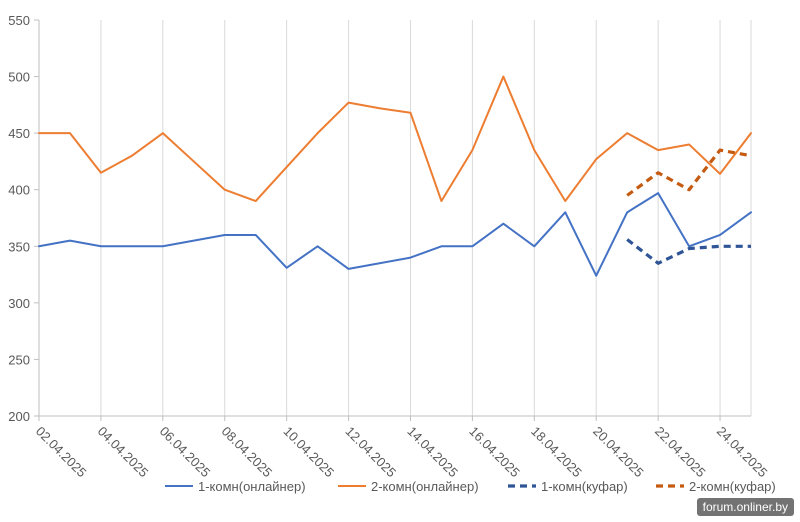 This screenshot has width=800, height=522. Describe the element at coordinates (19, 190) in the screenshot. I see `y-tick-label: 400` at that location.